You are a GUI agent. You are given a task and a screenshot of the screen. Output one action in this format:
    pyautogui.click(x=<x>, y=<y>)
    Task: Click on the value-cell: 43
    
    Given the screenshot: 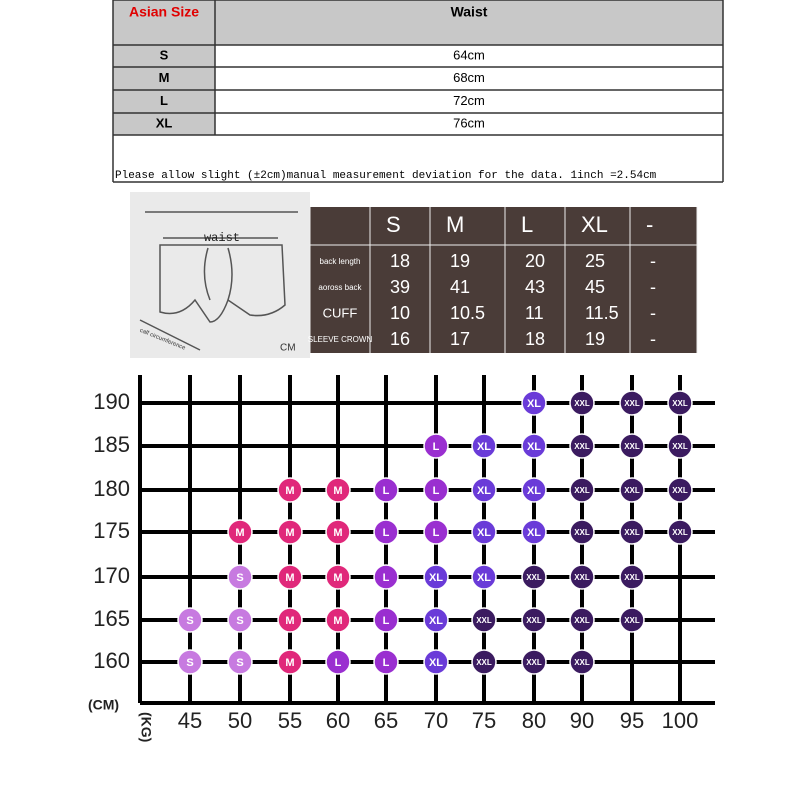 What is the action you would take?
    pyautogui.click(x=535, y=287)
    